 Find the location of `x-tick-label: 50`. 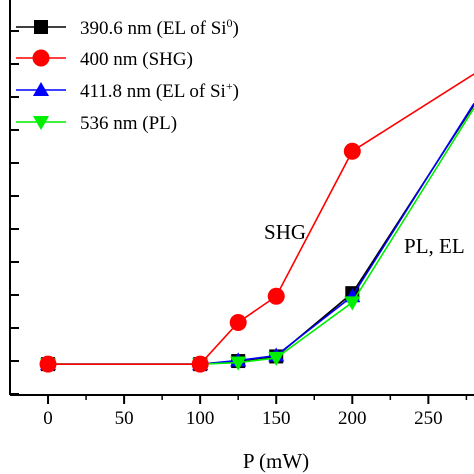

x-tick-label: 50 is located at coordinates (124, 418).